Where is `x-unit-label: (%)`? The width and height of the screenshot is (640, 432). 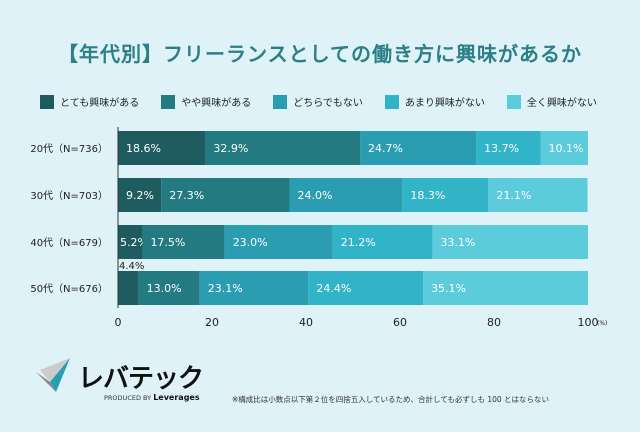 x-unit-label: (%) is located at coordinates (602, 323).